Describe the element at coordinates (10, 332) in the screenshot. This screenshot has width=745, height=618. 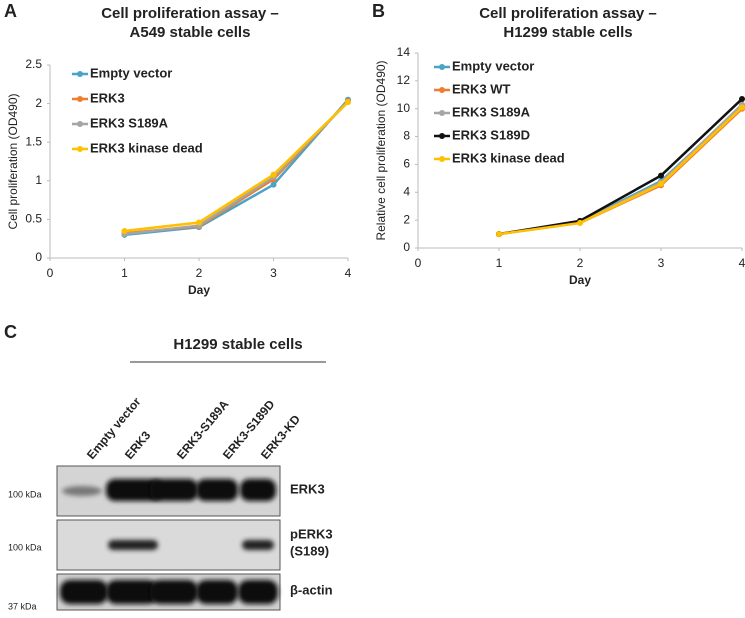
I see `panel-label: C` at that location.